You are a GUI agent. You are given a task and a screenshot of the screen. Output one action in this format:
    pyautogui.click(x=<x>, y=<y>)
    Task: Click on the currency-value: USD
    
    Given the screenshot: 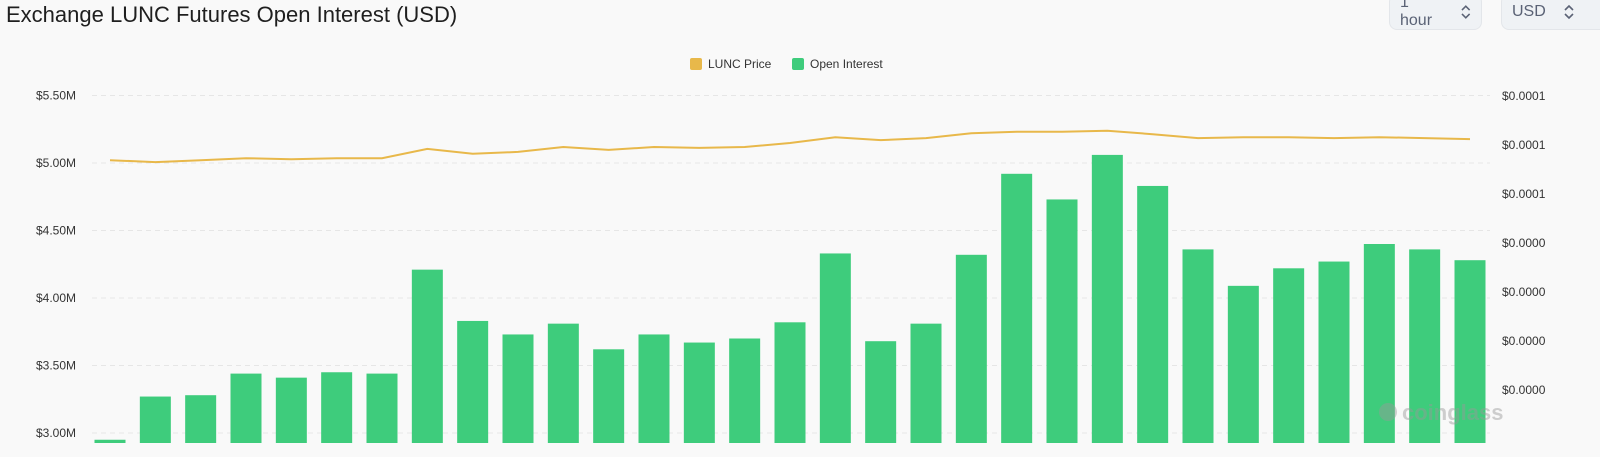 What is the action you would take?
    pyautogui.click(x=1529, y=11)
    